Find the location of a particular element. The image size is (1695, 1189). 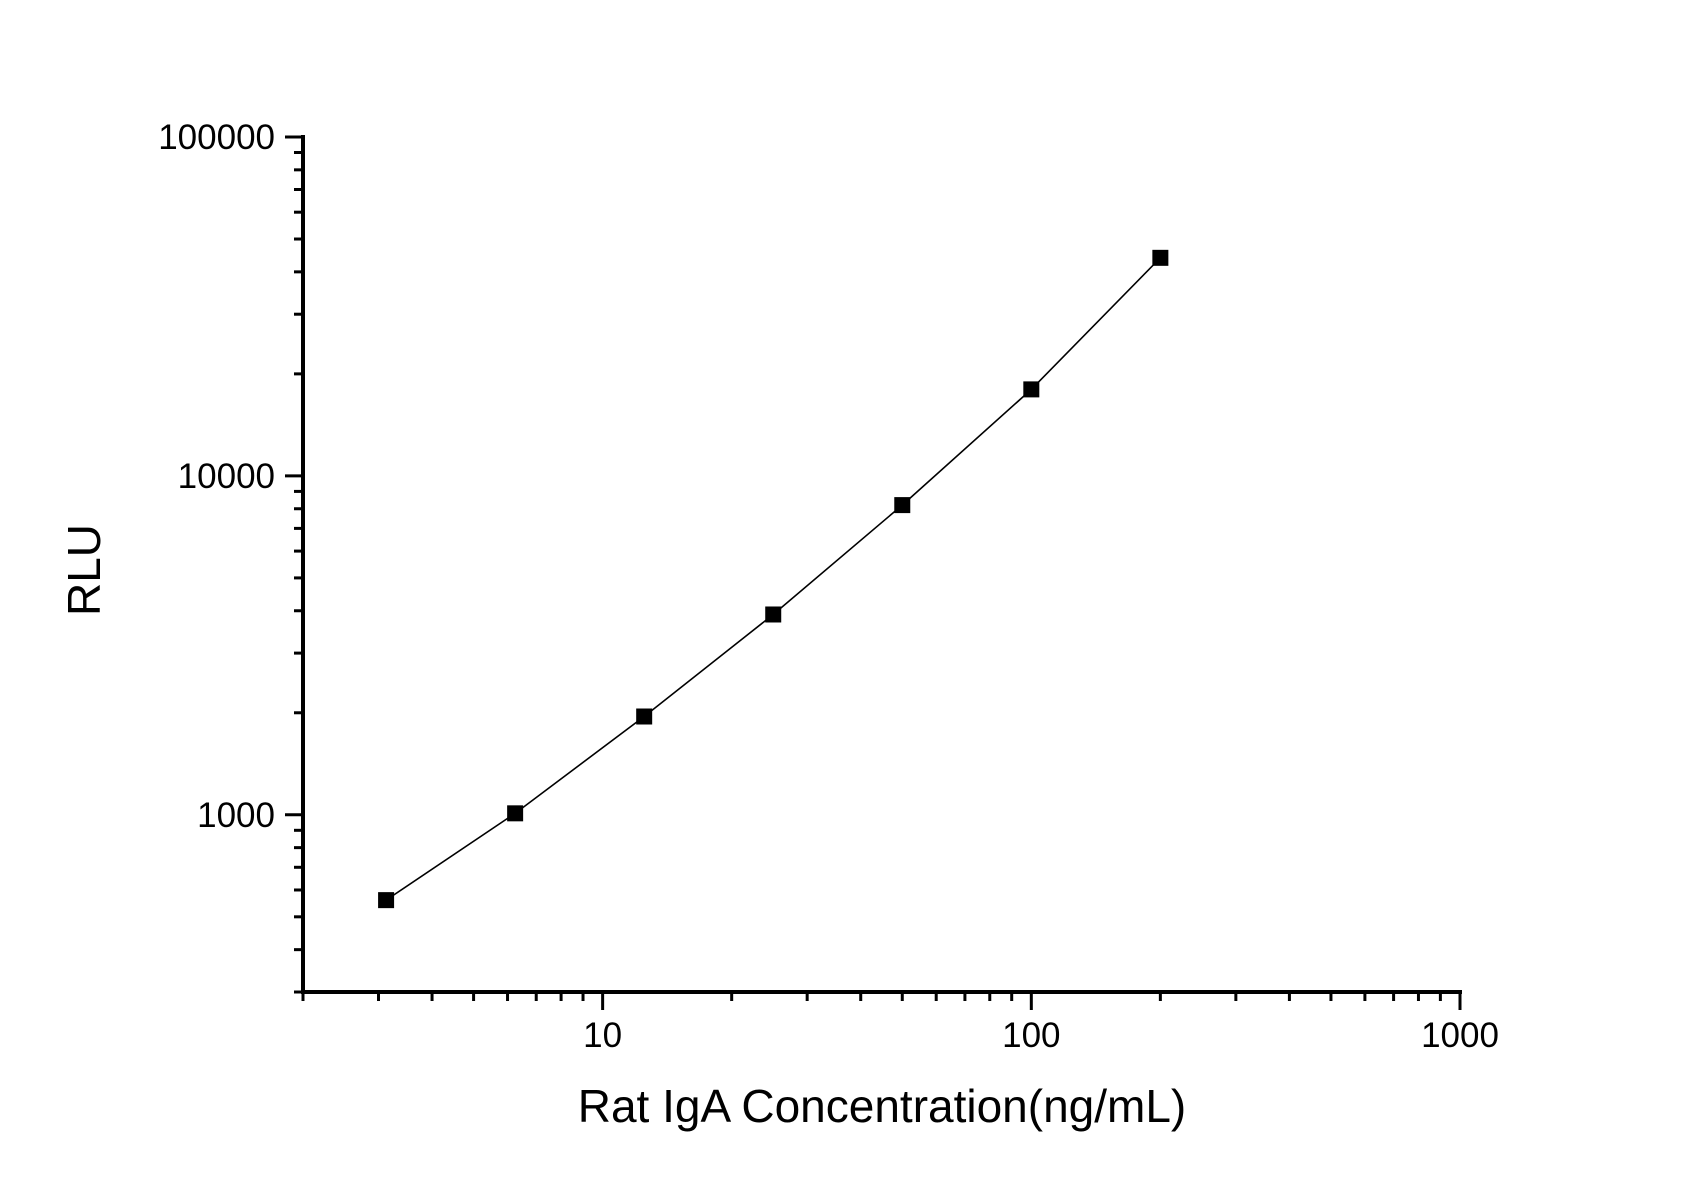

y-tick-label: 10000 is located at coordinates (226, 476).